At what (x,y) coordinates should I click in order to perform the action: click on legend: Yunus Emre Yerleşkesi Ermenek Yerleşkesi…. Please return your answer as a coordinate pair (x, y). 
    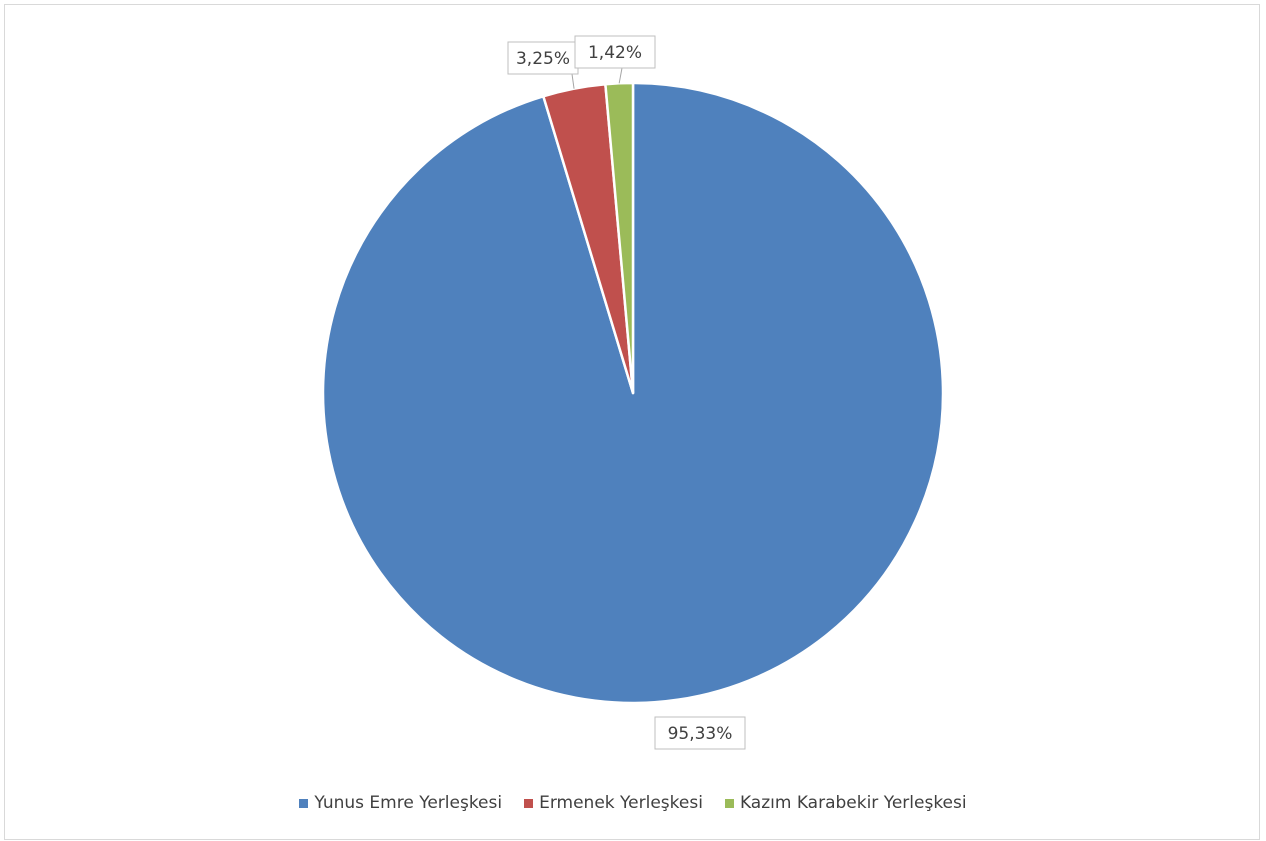
    Looking at the image, I should click on (633, 803).